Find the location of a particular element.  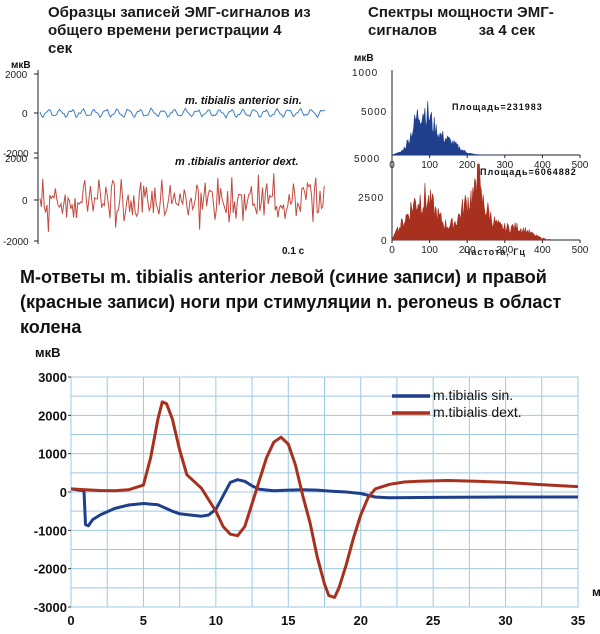

emg-scale-label: 0.1 c is located at coordinates (293, 251).